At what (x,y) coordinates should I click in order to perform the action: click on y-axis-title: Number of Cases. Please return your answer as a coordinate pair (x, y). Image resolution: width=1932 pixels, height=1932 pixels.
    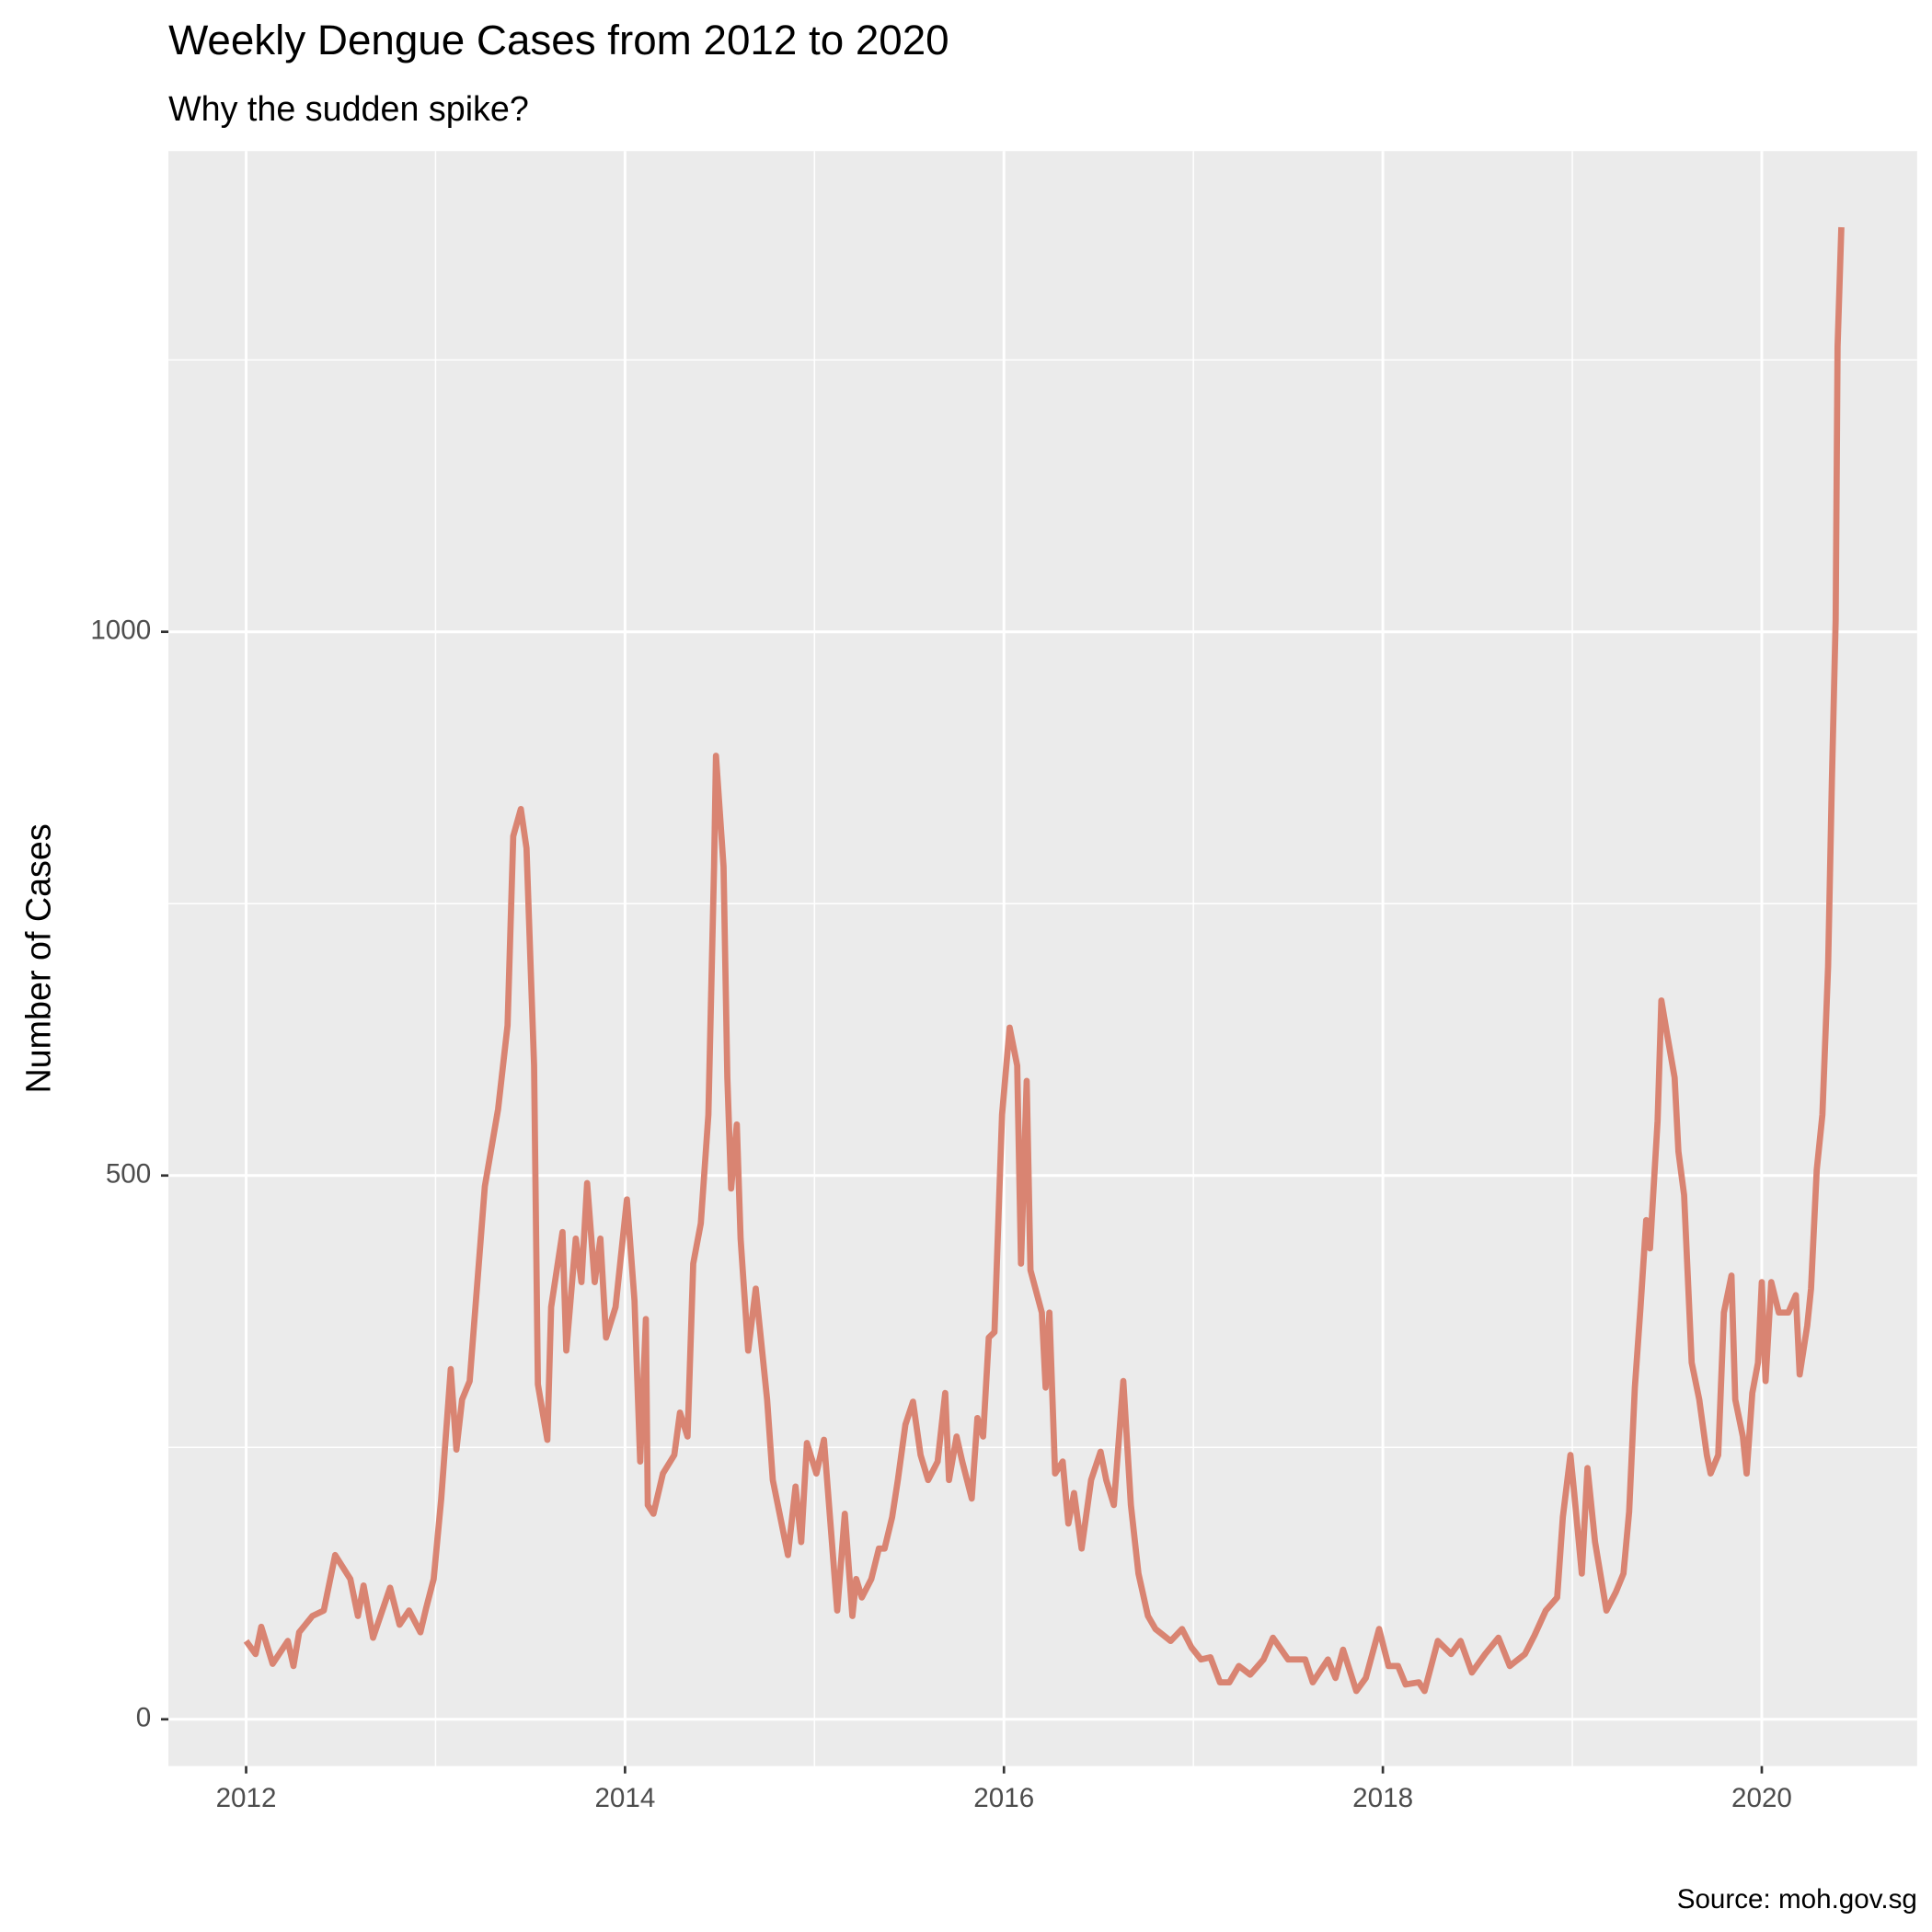
    Looking at the image, I should click on (37, 958).